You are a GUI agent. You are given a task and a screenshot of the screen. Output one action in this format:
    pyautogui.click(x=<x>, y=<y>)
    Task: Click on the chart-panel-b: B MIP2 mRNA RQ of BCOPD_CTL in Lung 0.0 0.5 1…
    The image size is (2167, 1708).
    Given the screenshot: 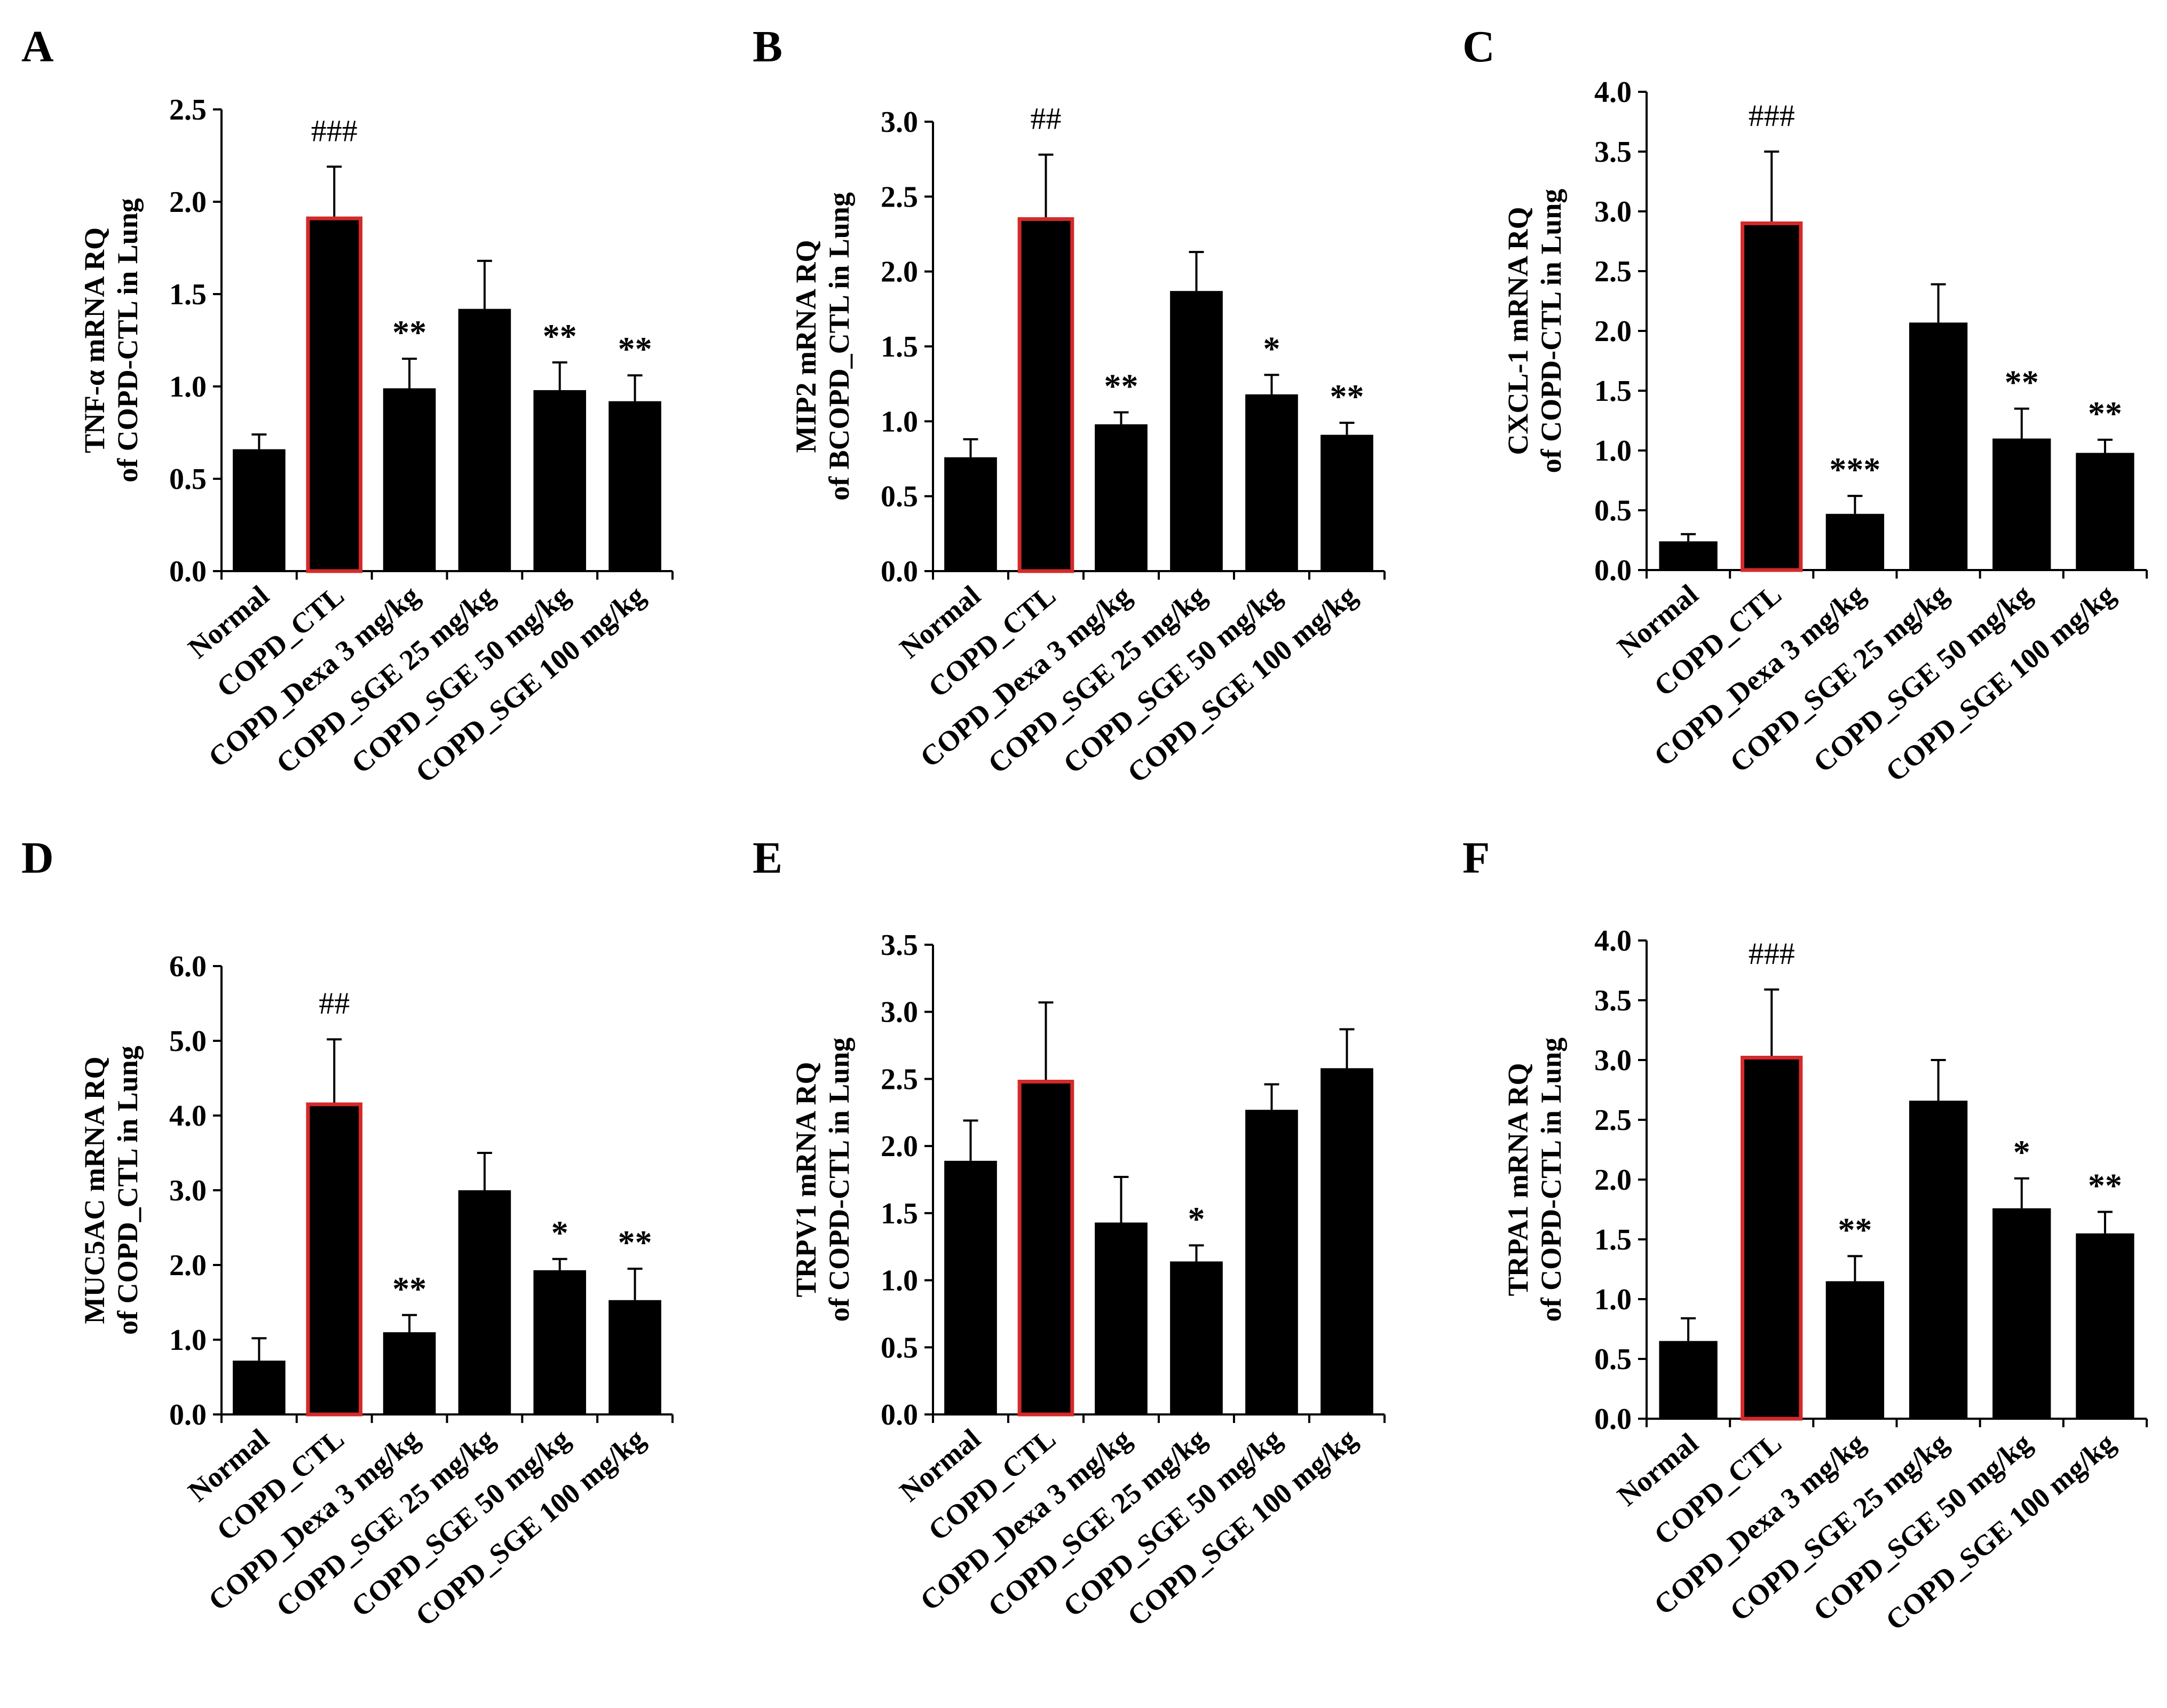 What is the action you would take?
    pyautogui.click(x=1069, y=405)
    